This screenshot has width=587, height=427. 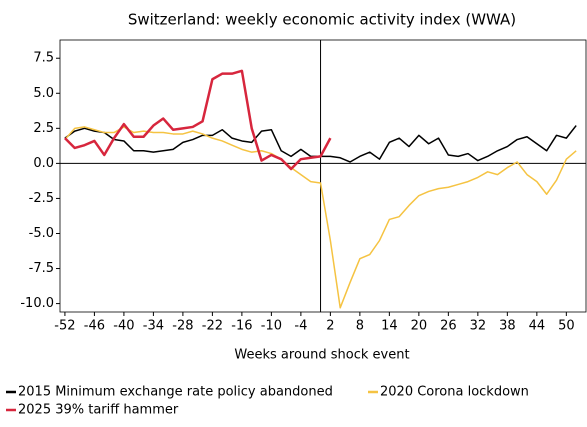 What do you see at coordinates (182, 326) in the screenshot?
I see `x-tick-label: -28` at bounding box center [182, 326].